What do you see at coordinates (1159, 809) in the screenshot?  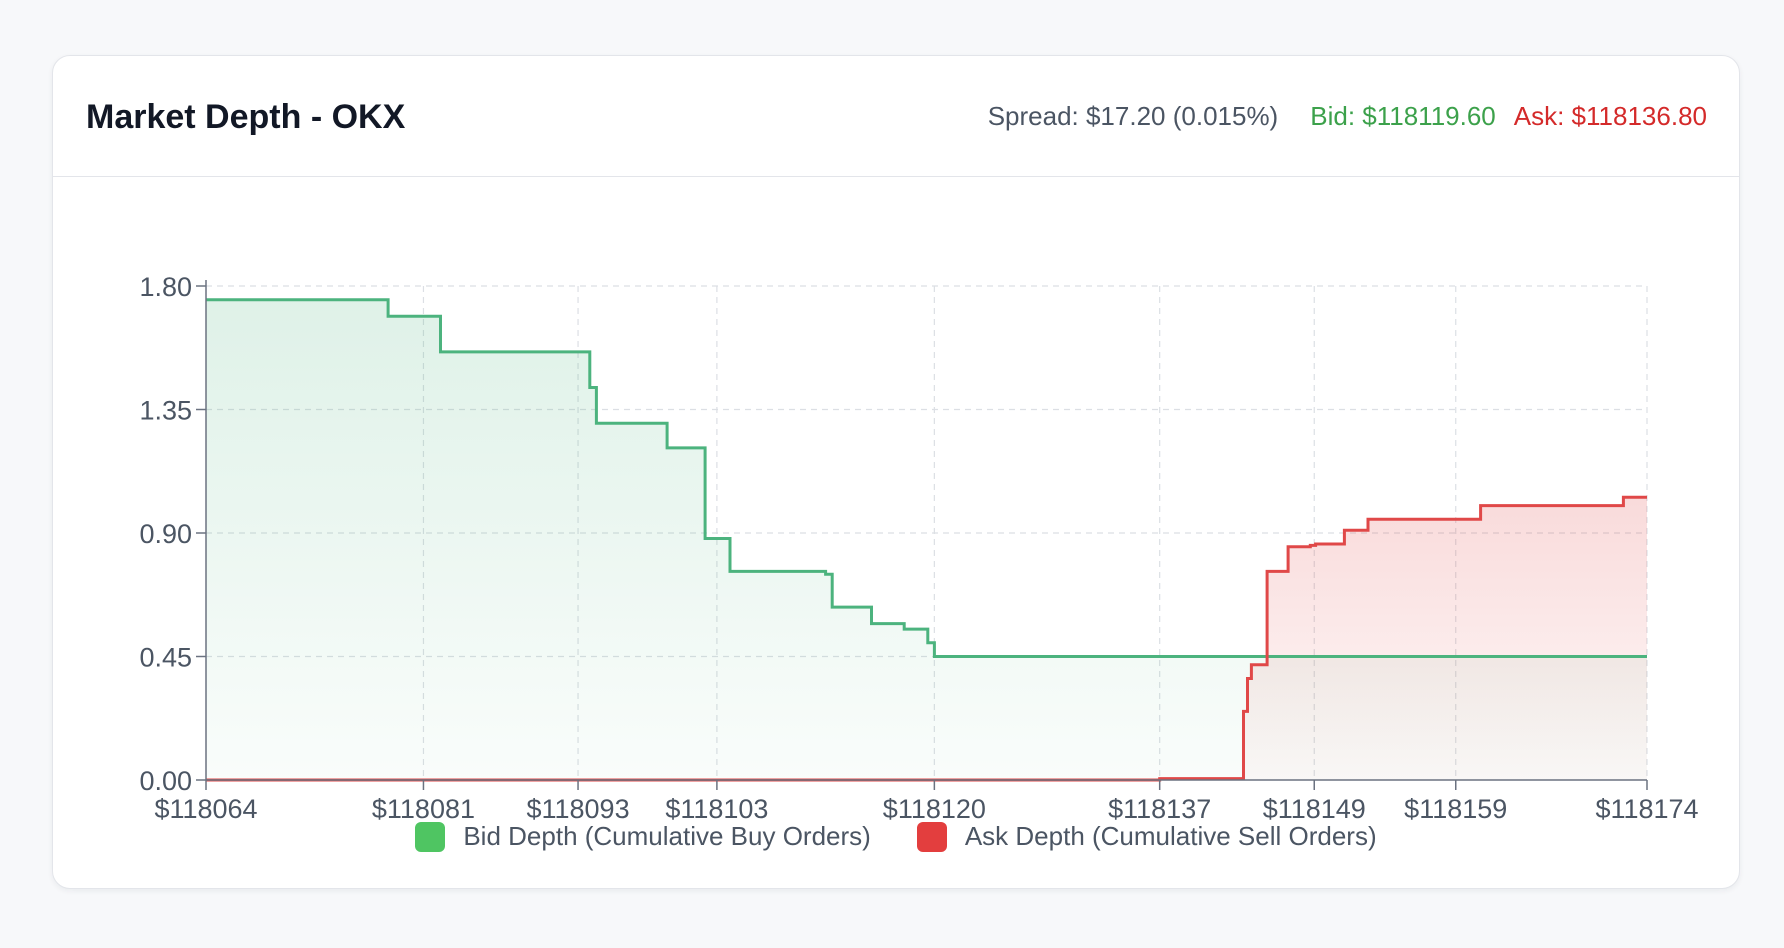 I see `x-tick-label: $118137` at bounding box center [1159, 809].